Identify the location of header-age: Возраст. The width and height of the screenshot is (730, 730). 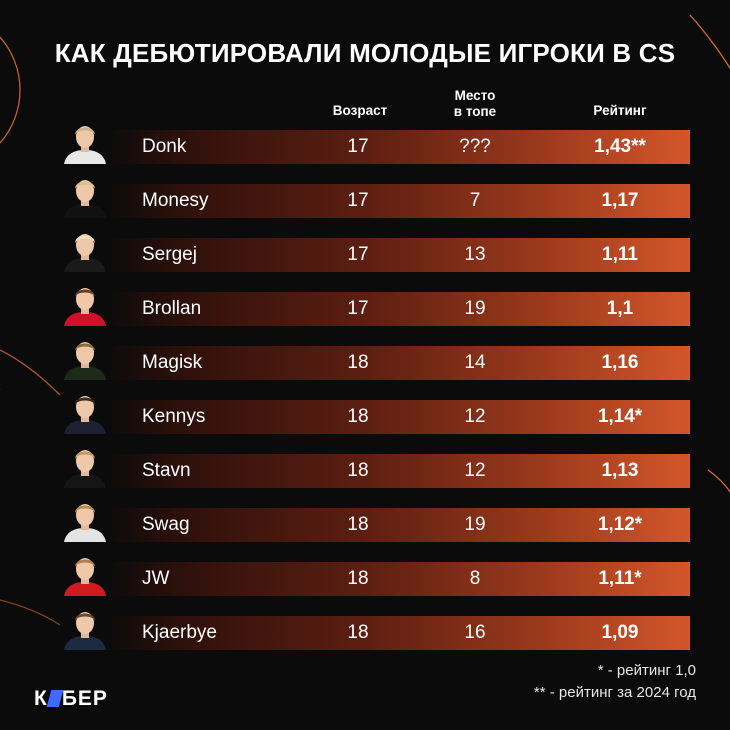
(360, 110).